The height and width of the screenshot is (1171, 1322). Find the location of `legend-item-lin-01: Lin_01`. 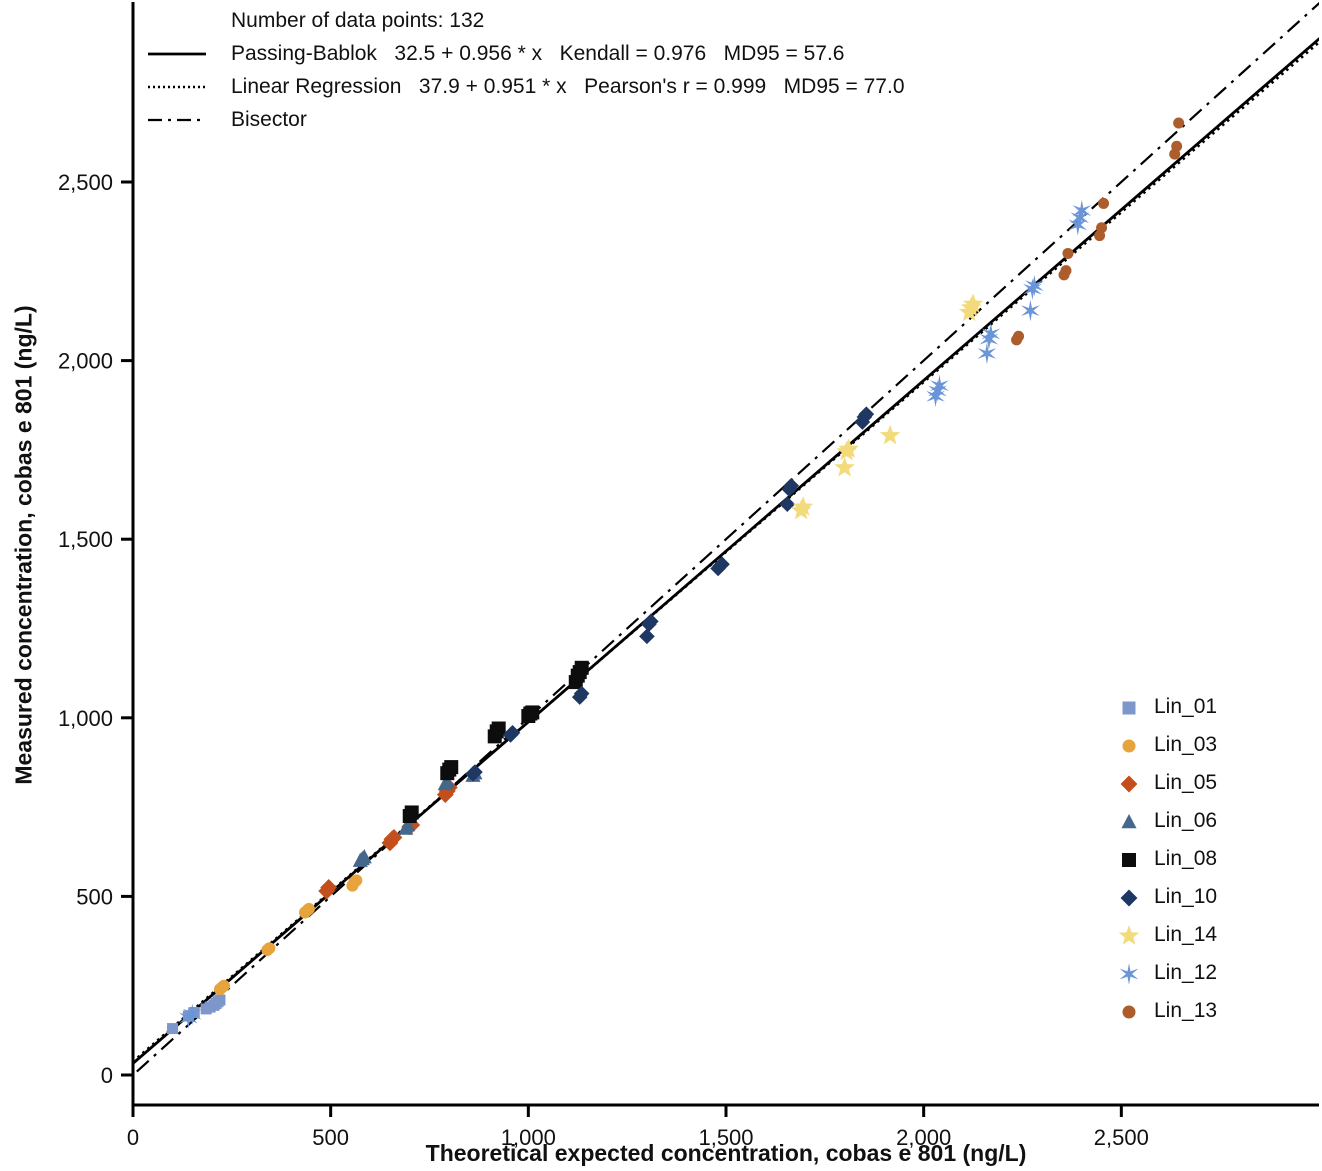

legend-item-lin-01: Lin_01 is located at coordinates (1167, 707).